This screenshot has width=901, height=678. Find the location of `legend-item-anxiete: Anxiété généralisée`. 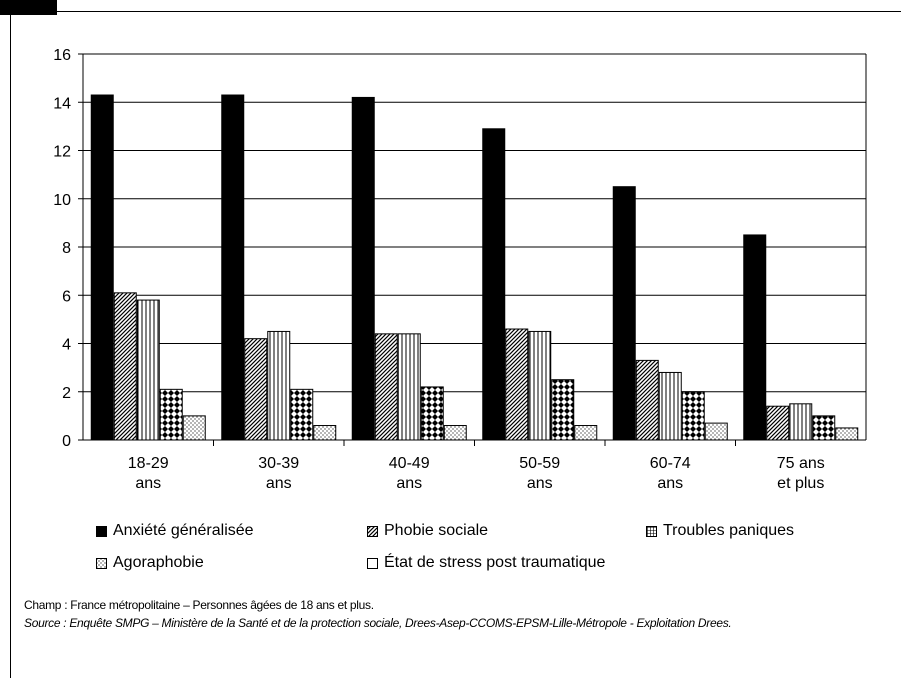

legend-item-anxiete: Anxiété généralisée is located at coordinates (175, 531).